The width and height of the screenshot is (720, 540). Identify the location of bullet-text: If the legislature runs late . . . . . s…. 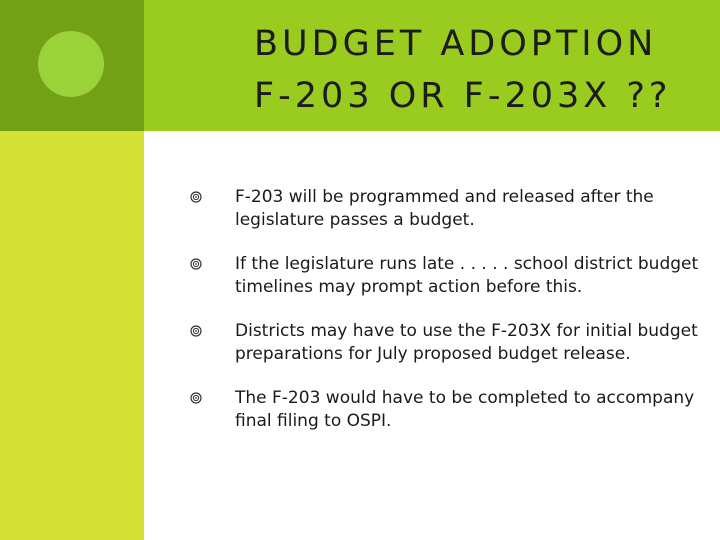
(467, 275).